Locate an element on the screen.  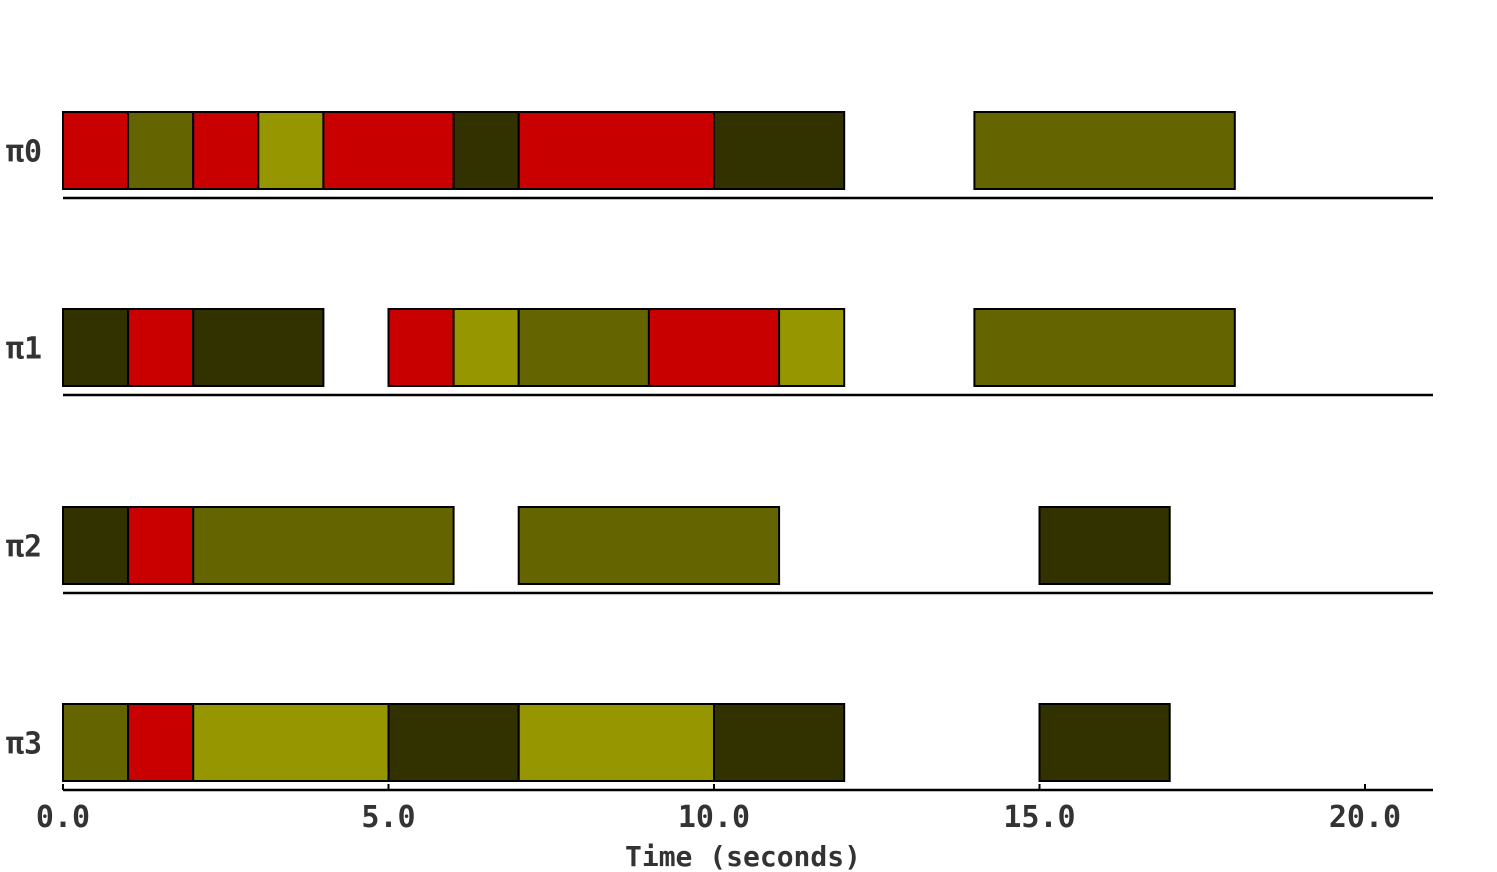
x-tick-label: 5.0 is located at coordinates (388, 817).